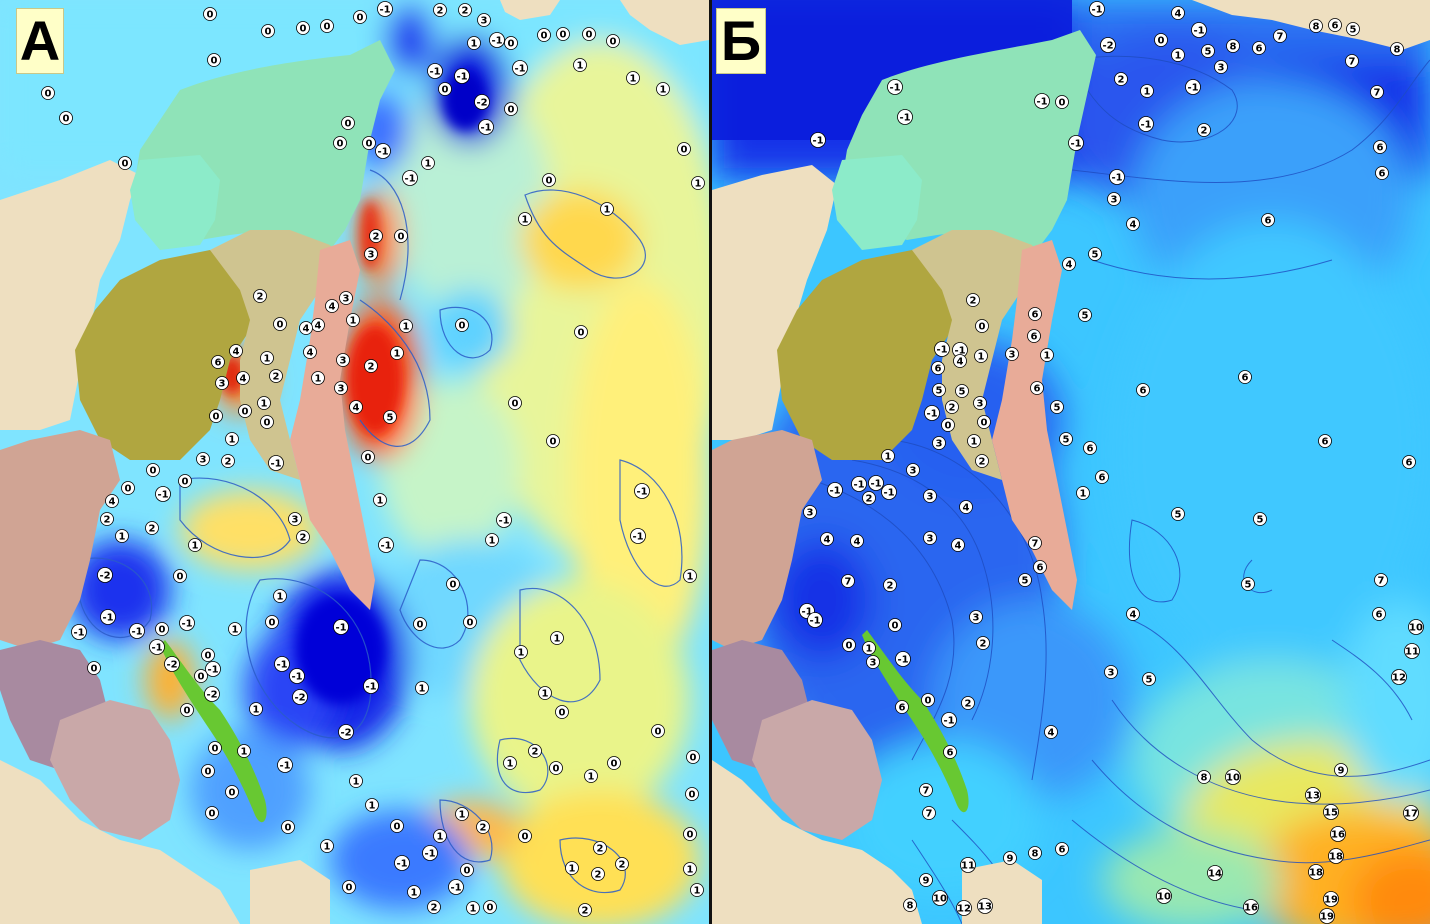  Describe the element at coordinates (985, 906) in the screenshot. I see `value-label: 13` at that location.